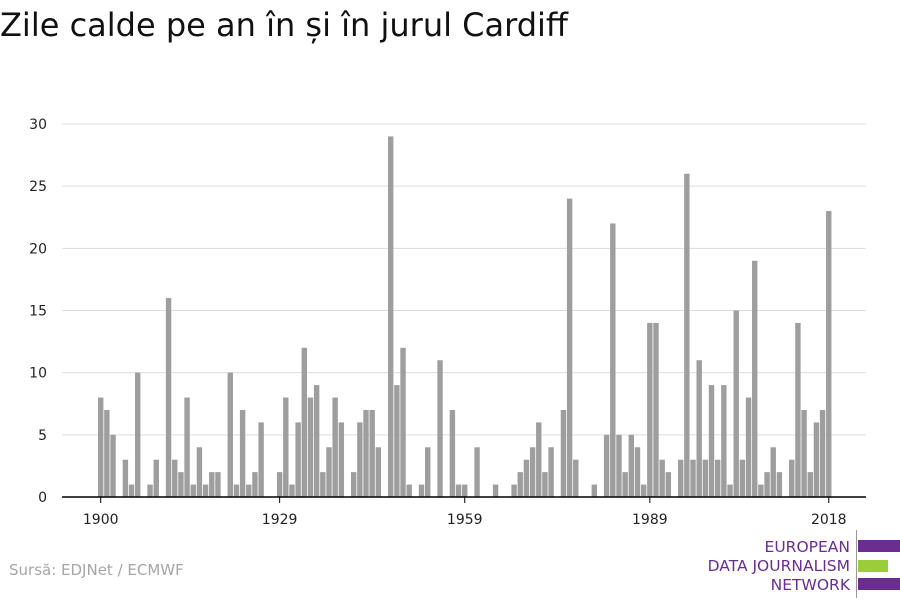 The image size is (900, 600). What do you see at coordinates (829, 520) in the screenshot?
I see `x-tick-label: 2018` at bounding box center [829, 520].